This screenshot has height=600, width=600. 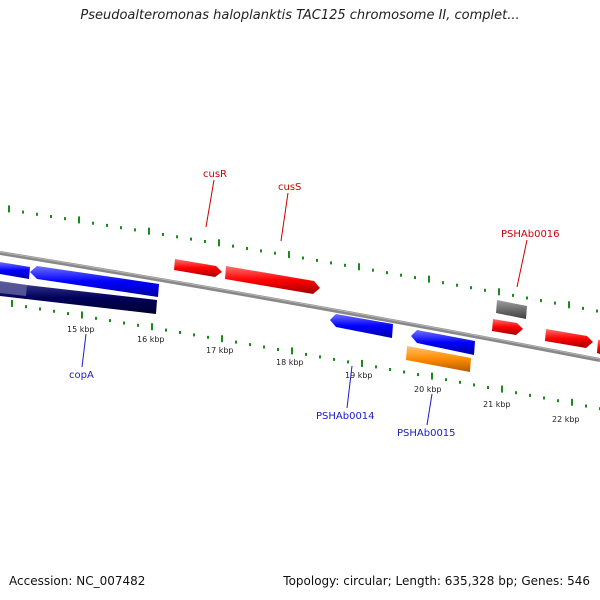 What do you see at coordinates (220, 350) in the screenshot?
I see `tick-label-17kbp: 17 kbp` at bounding box center [220, 350].